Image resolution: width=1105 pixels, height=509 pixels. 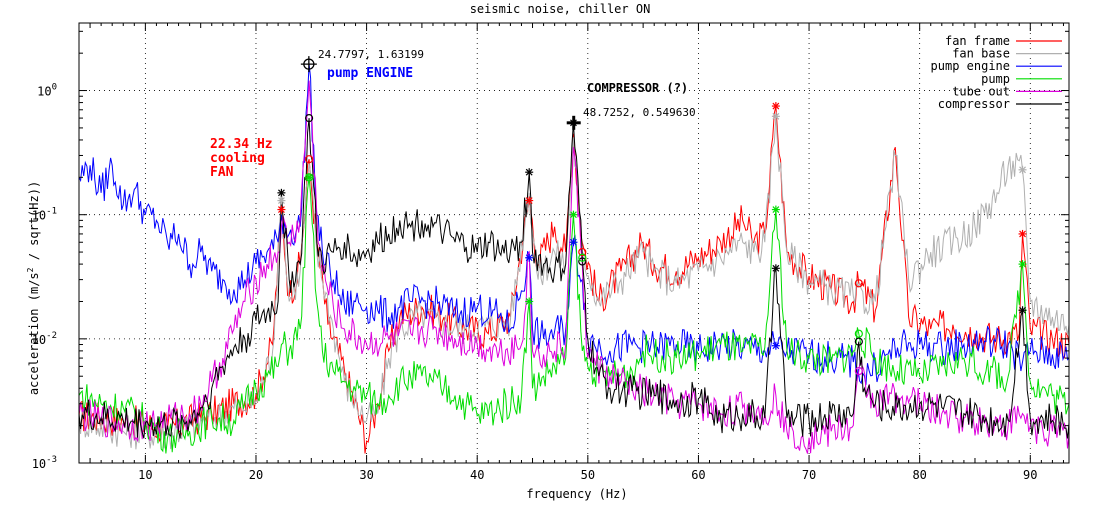 I want to click on x-tick-label: 10, so click(x=145, y=475).